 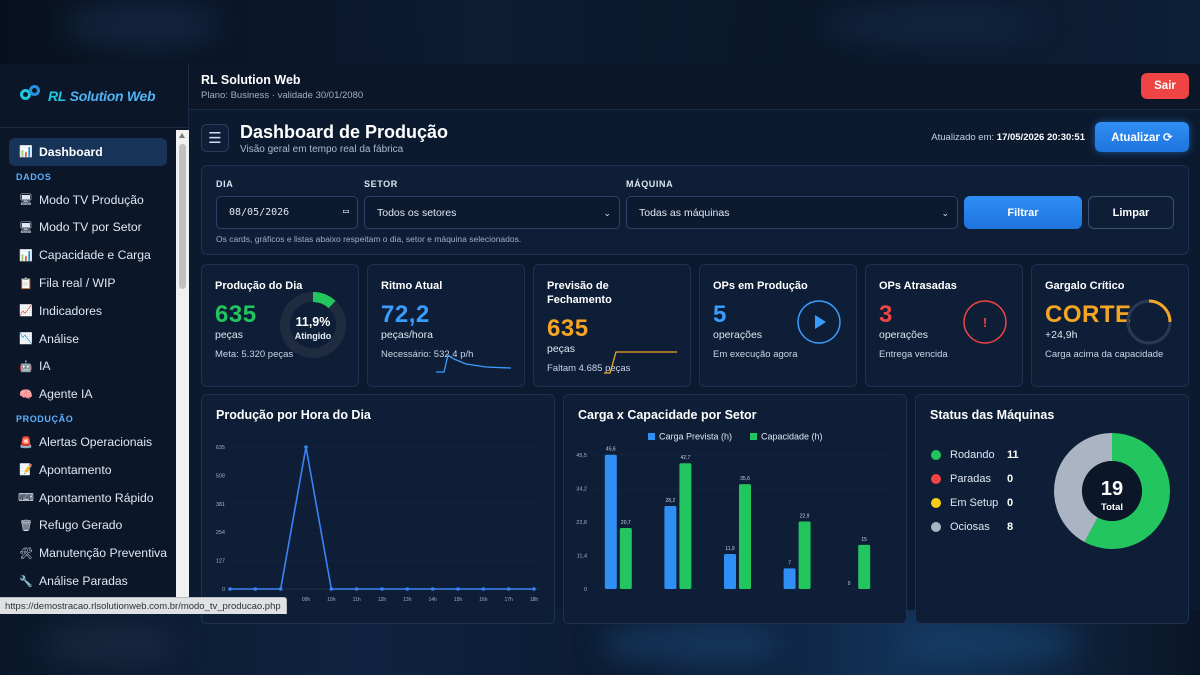 What do you see at coordinates (345, 211) in the screenshot?
I see `calendar-icon: ▭` at bounding box center [345, 211].